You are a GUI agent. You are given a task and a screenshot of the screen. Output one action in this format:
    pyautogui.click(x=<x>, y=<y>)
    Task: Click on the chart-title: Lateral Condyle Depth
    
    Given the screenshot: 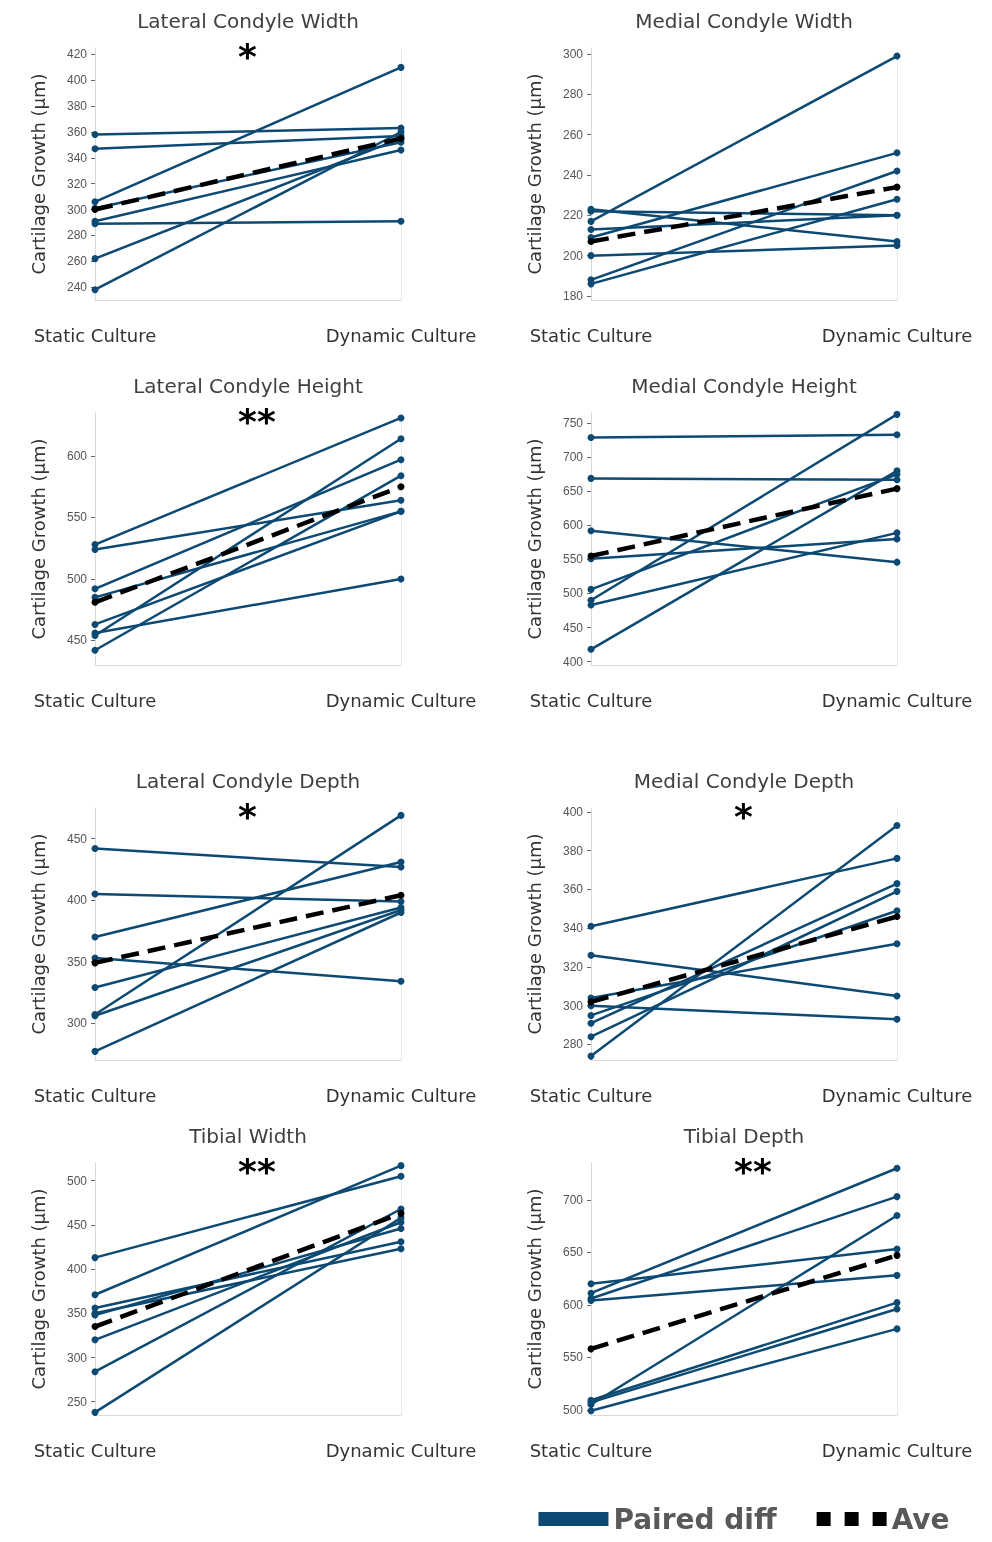 What is the action you would take?
    pyautogui.click(x=248, y=781)
    